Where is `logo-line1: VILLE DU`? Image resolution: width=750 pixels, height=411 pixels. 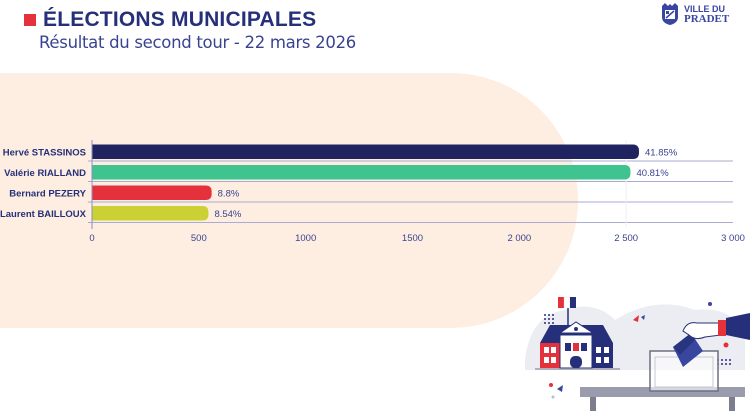
logo-line1: VILLE DU is located at coordinates (705, 9).